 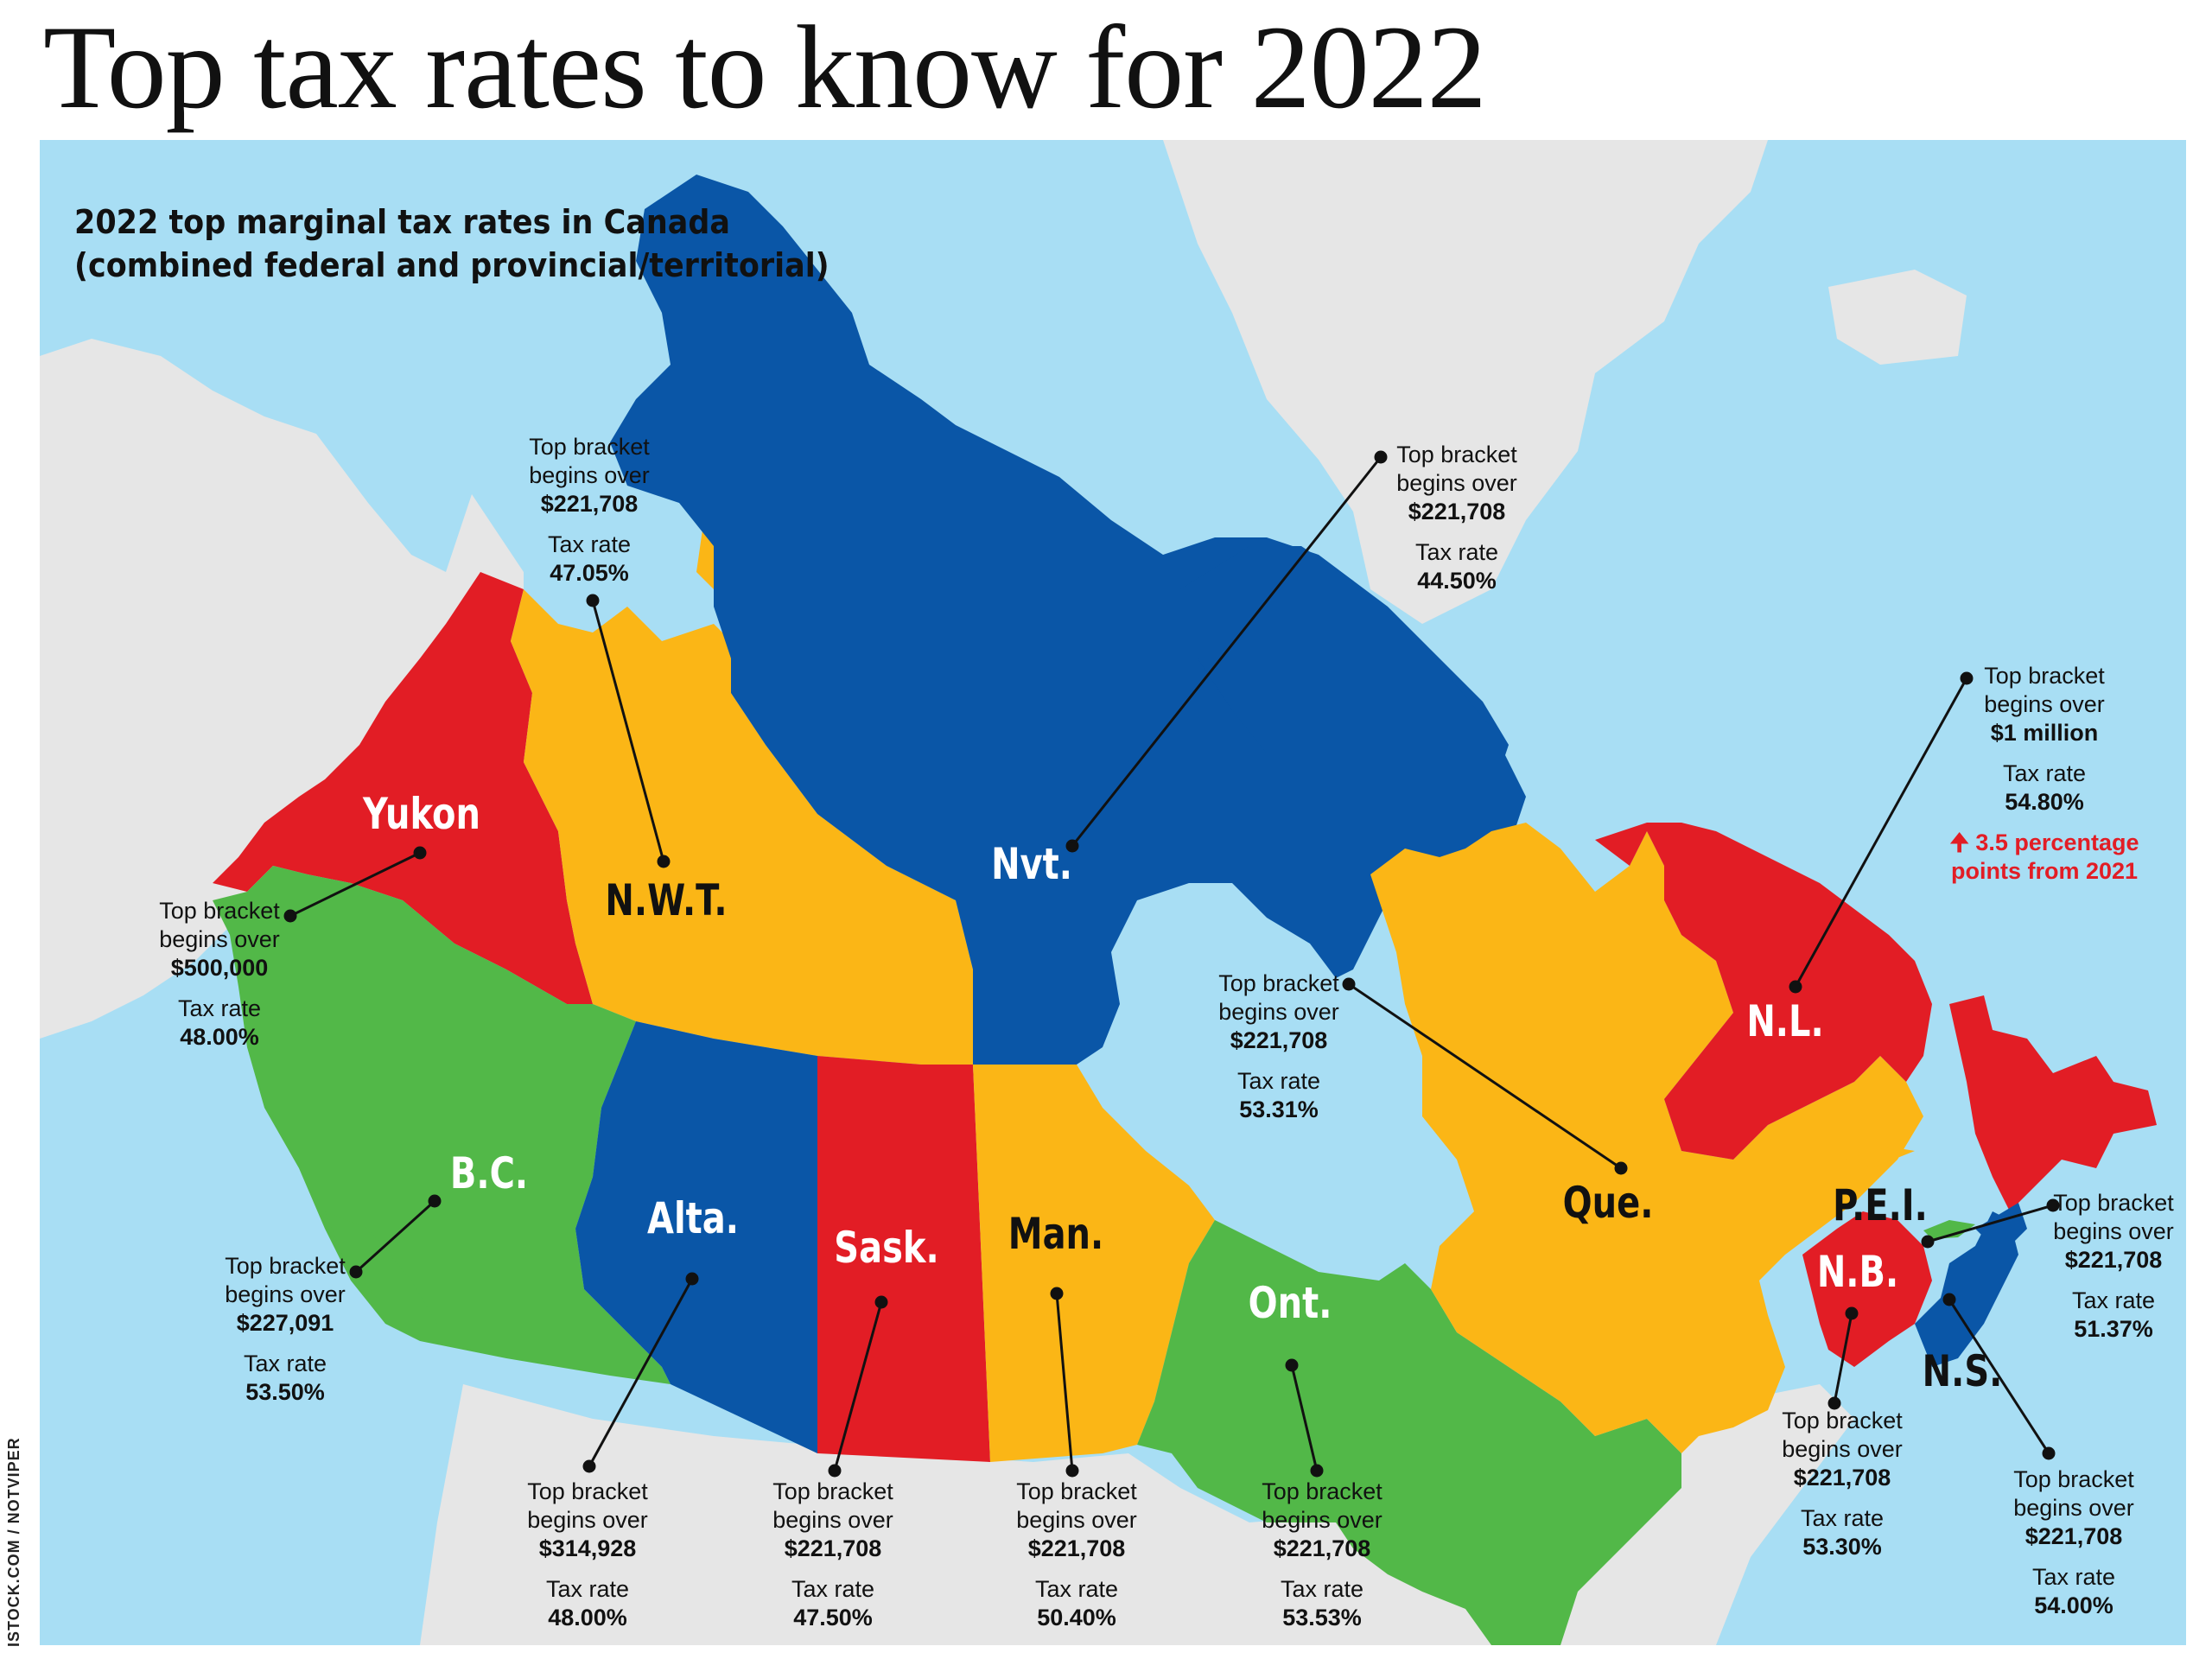 I want to click on leader-dot-nb-end, so click(x=1834, y=1403).